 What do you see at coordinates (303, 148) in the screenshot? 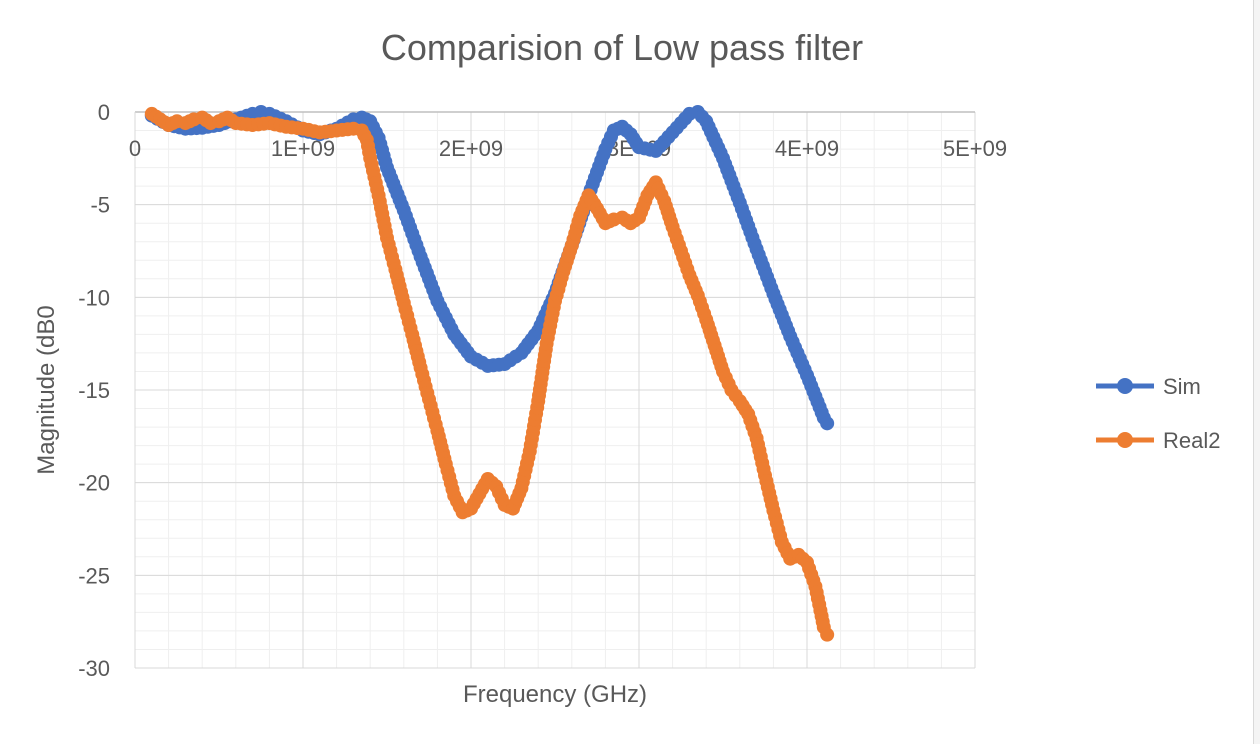
I see `x-tick-label: 1E+09` at bounding box center [303, 148].